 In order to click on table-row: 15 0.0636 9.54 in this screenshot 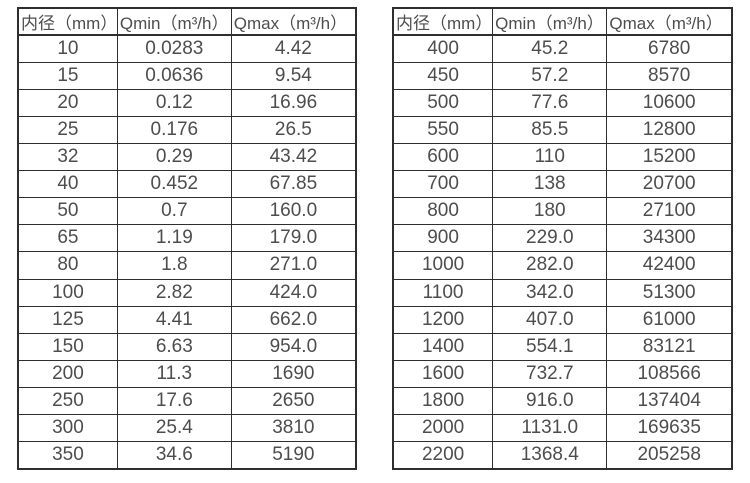, I will do `click(187, 76)`.